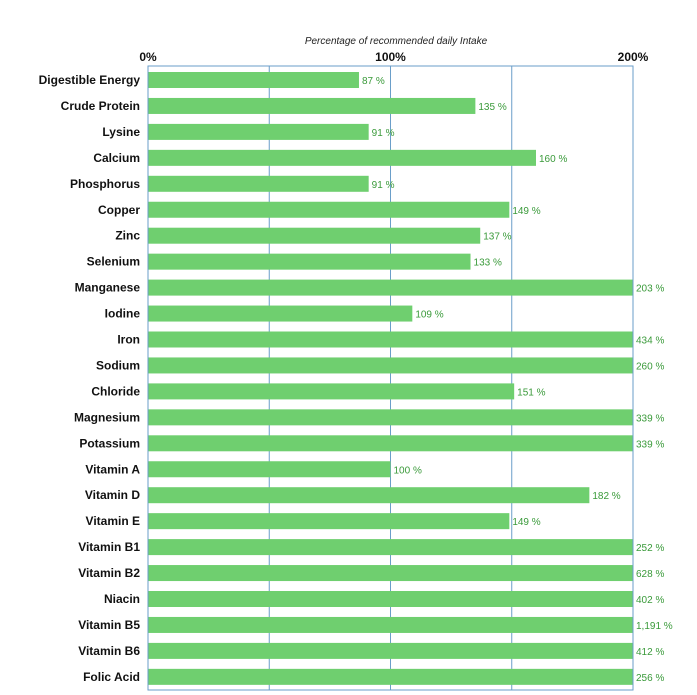 The width and height of the screenshot is (697, 695). What do you see at coordinates (650, 289) in the screenshot?
I see `value-label: 203 %` at bounding box center [650, 289].